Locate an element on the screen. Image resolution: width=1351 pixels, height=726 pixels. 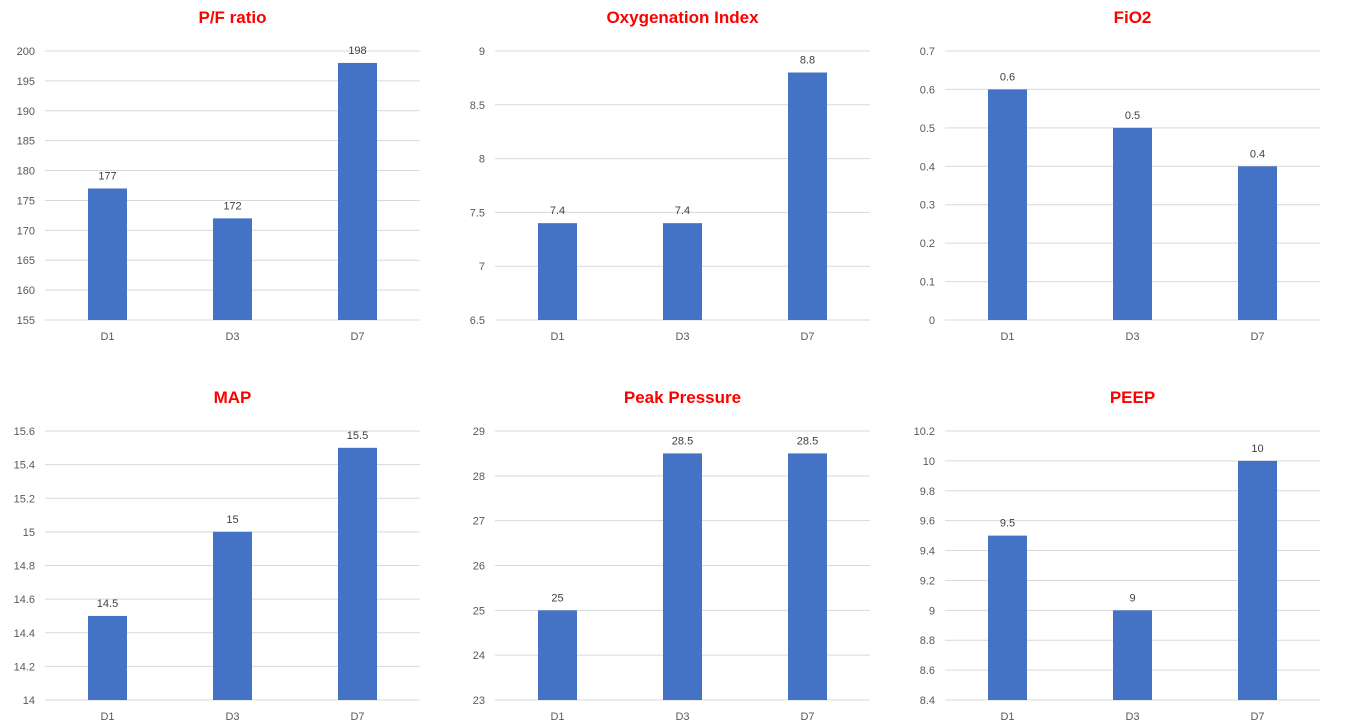
y-tick-label: 14.8 is located at coordinates (24, 567).